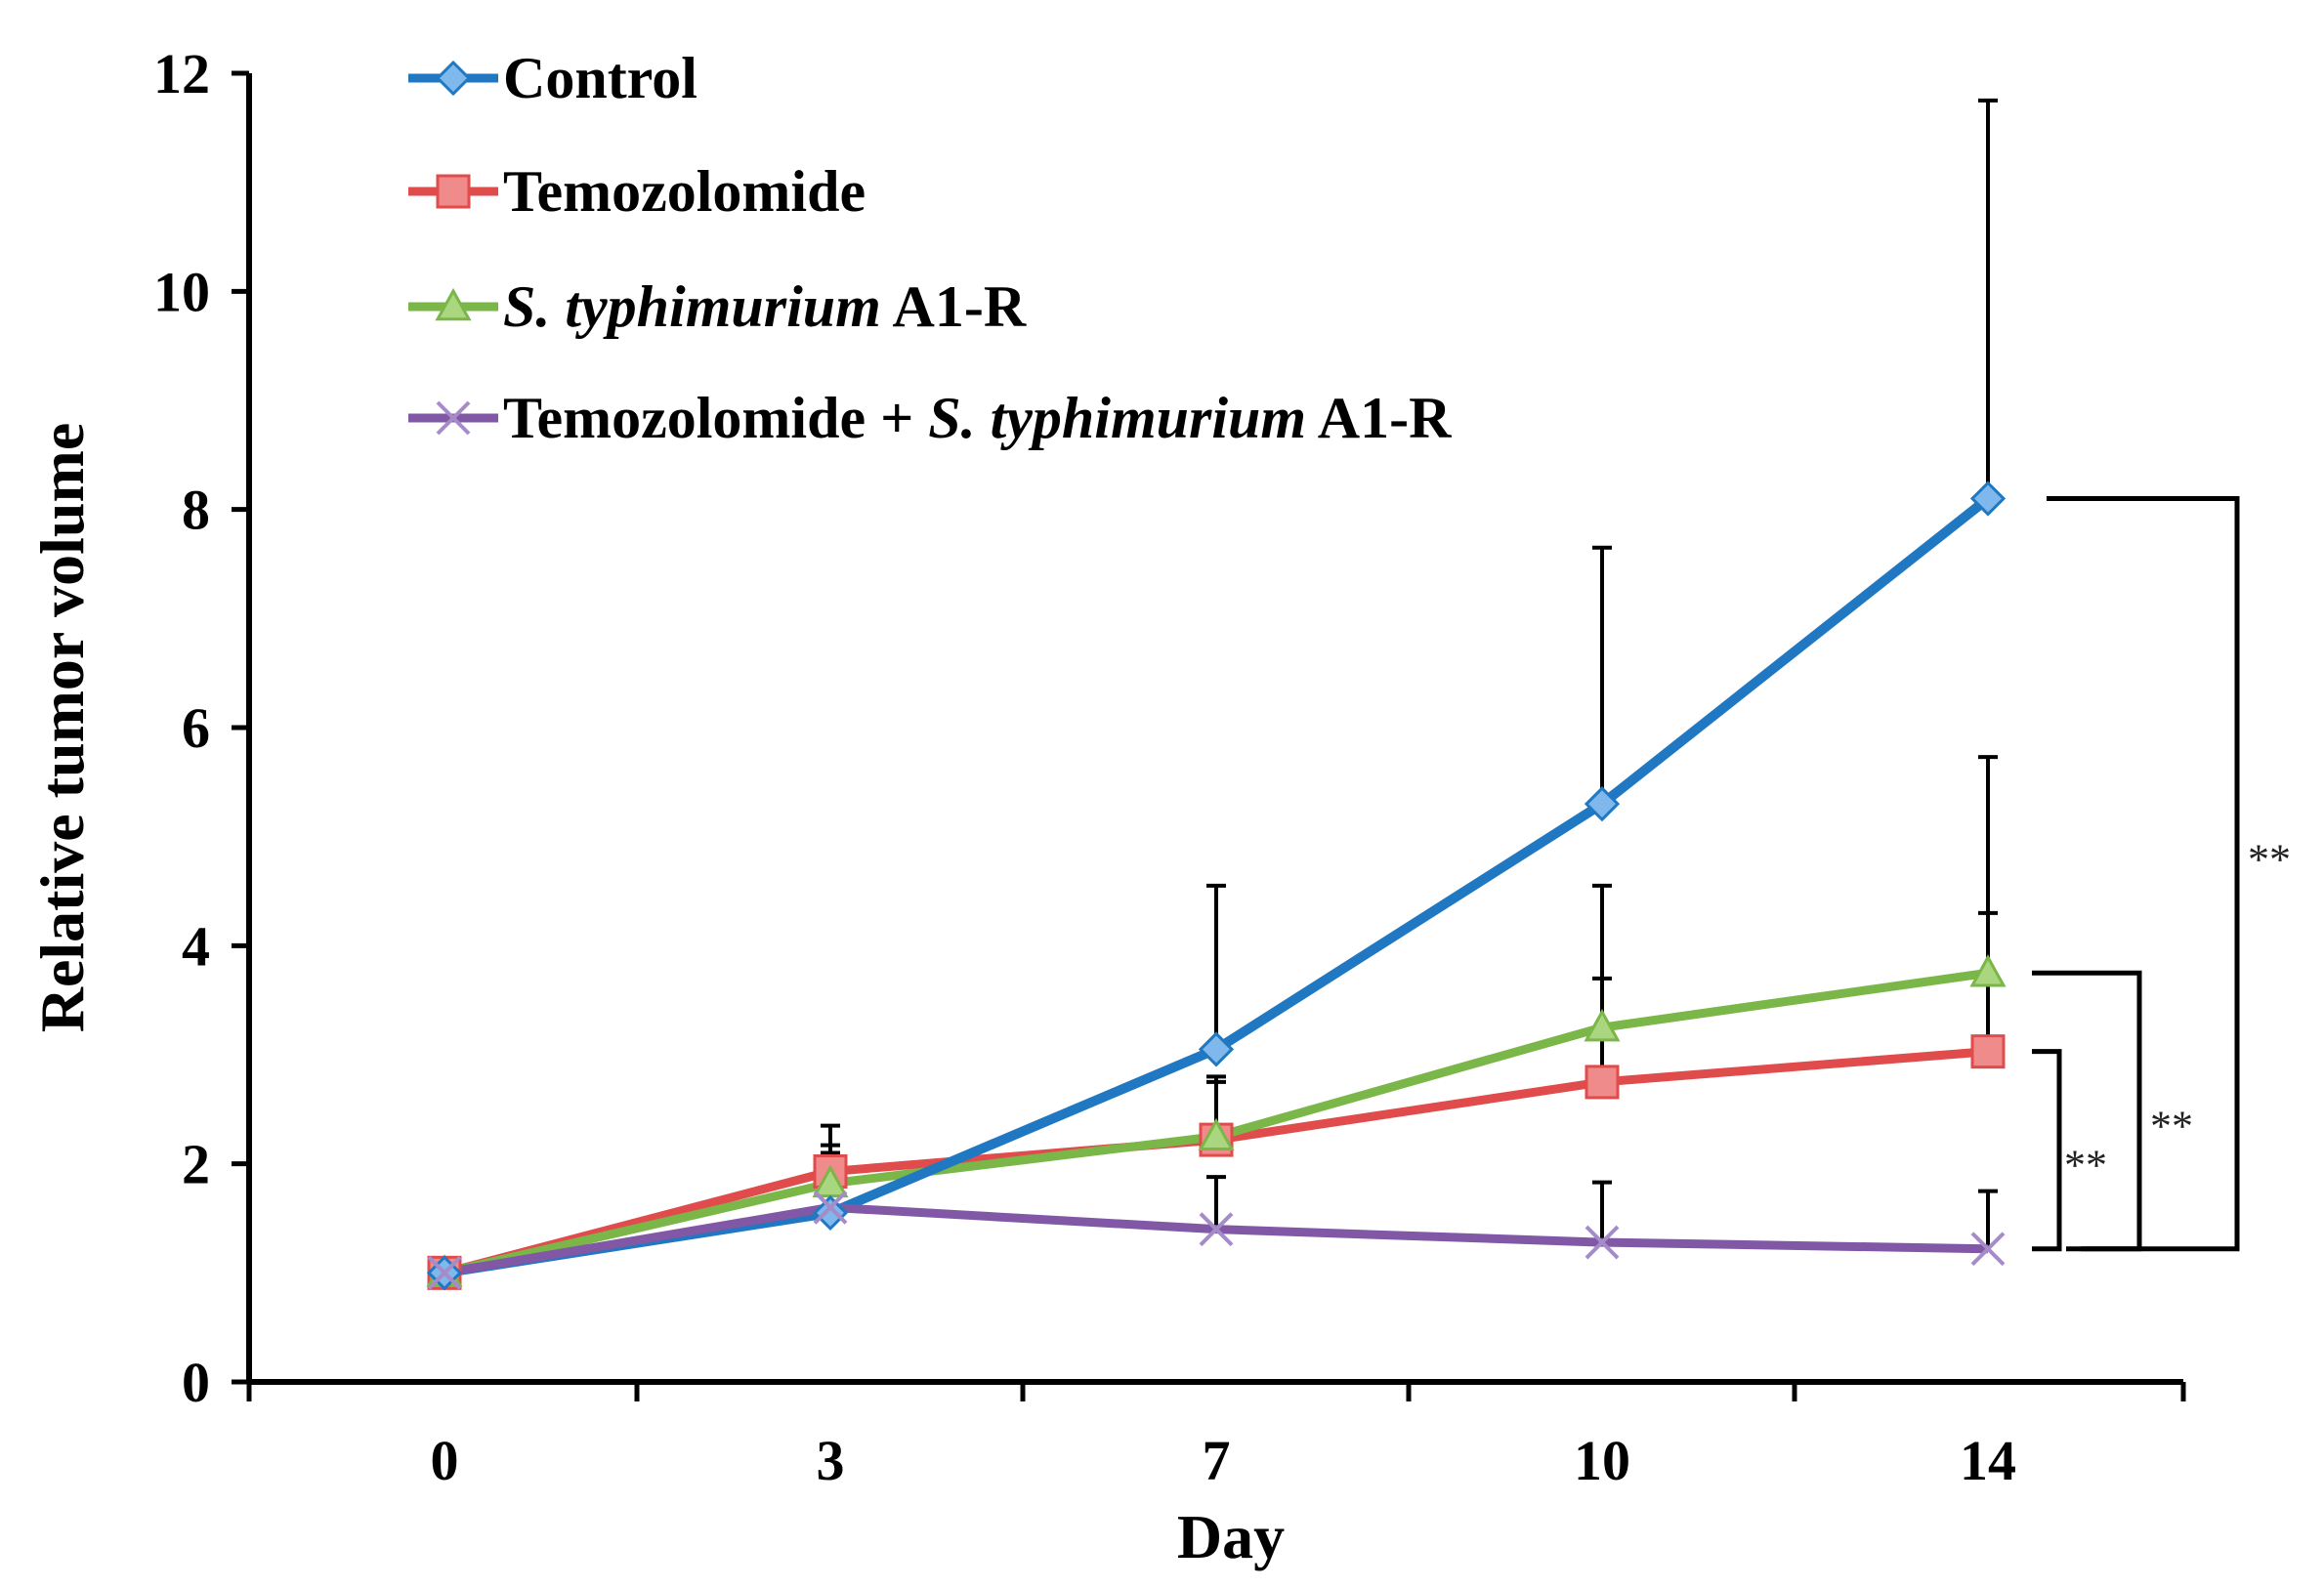 The width and height of the screenshot is (2324, 1588). I want to click on y-axis-title: Relative tumor volume, so click(62, 727).